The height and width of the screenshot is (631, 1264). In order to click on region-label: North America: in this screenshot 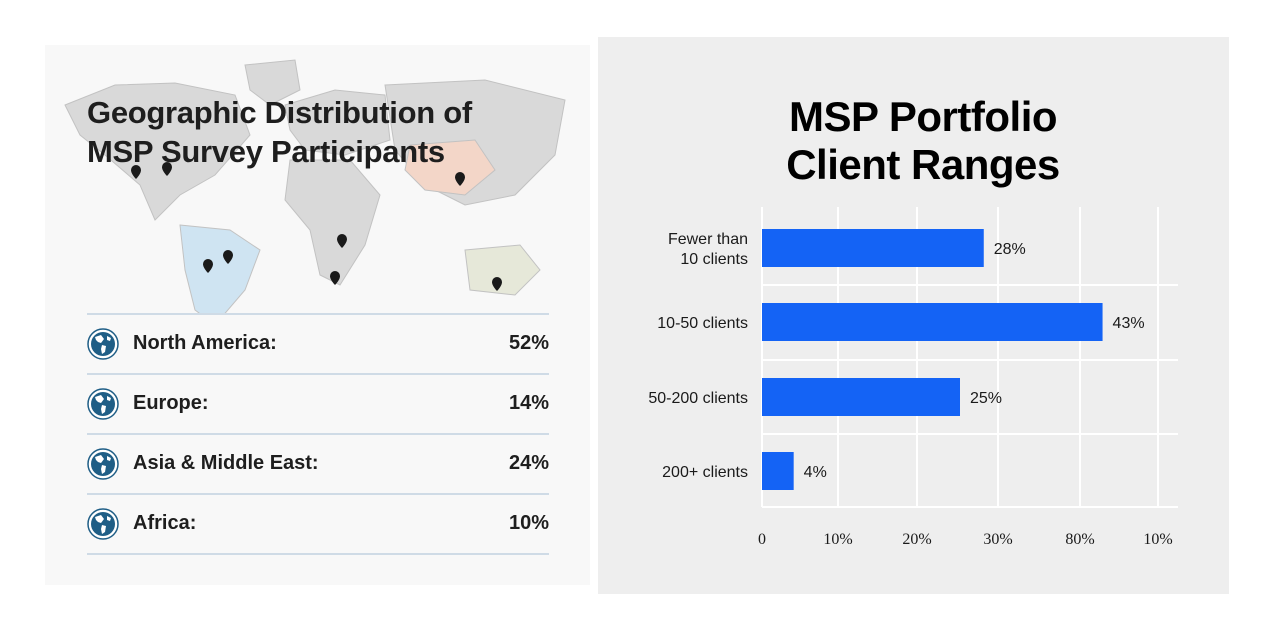, I will do `click(205, 343)`.